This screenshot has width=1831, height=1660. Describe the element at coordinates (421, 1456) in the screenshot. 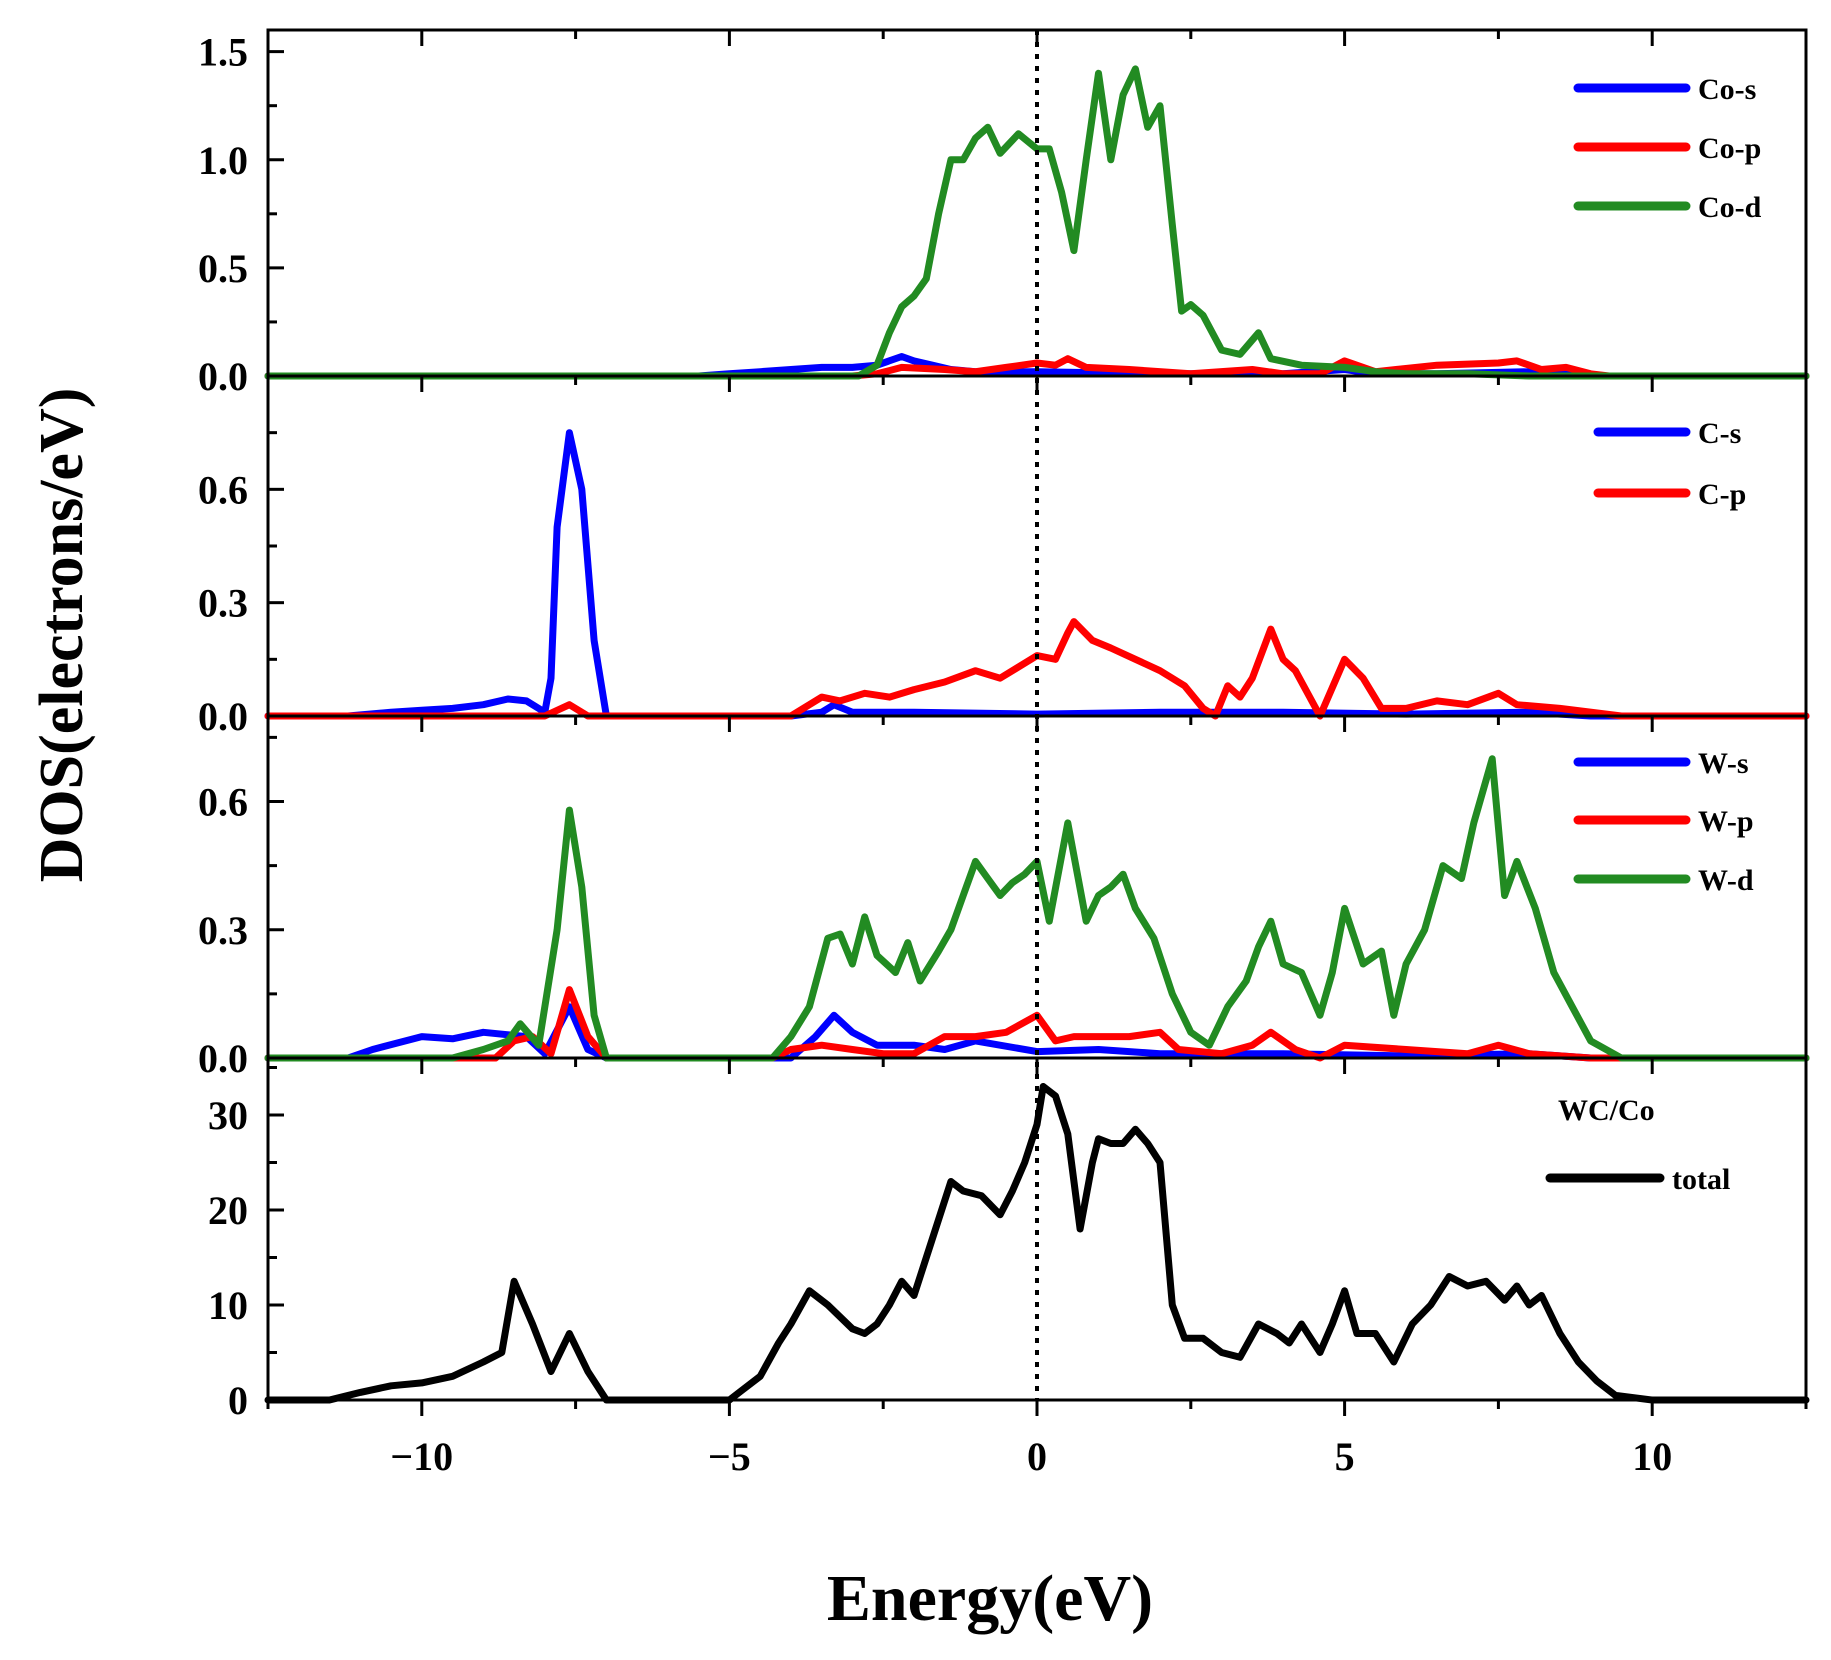

I see `x-tick-label: −10` at that location.